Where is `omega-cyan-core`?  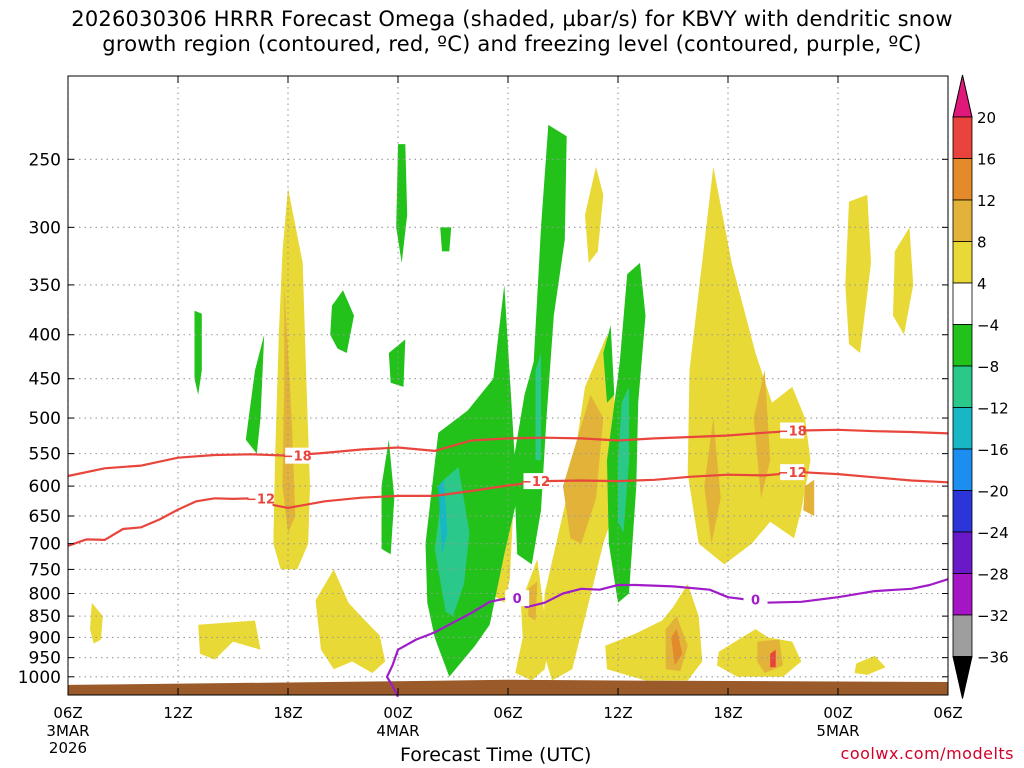
omega-cyan-core is located at coordinates (443, 517).